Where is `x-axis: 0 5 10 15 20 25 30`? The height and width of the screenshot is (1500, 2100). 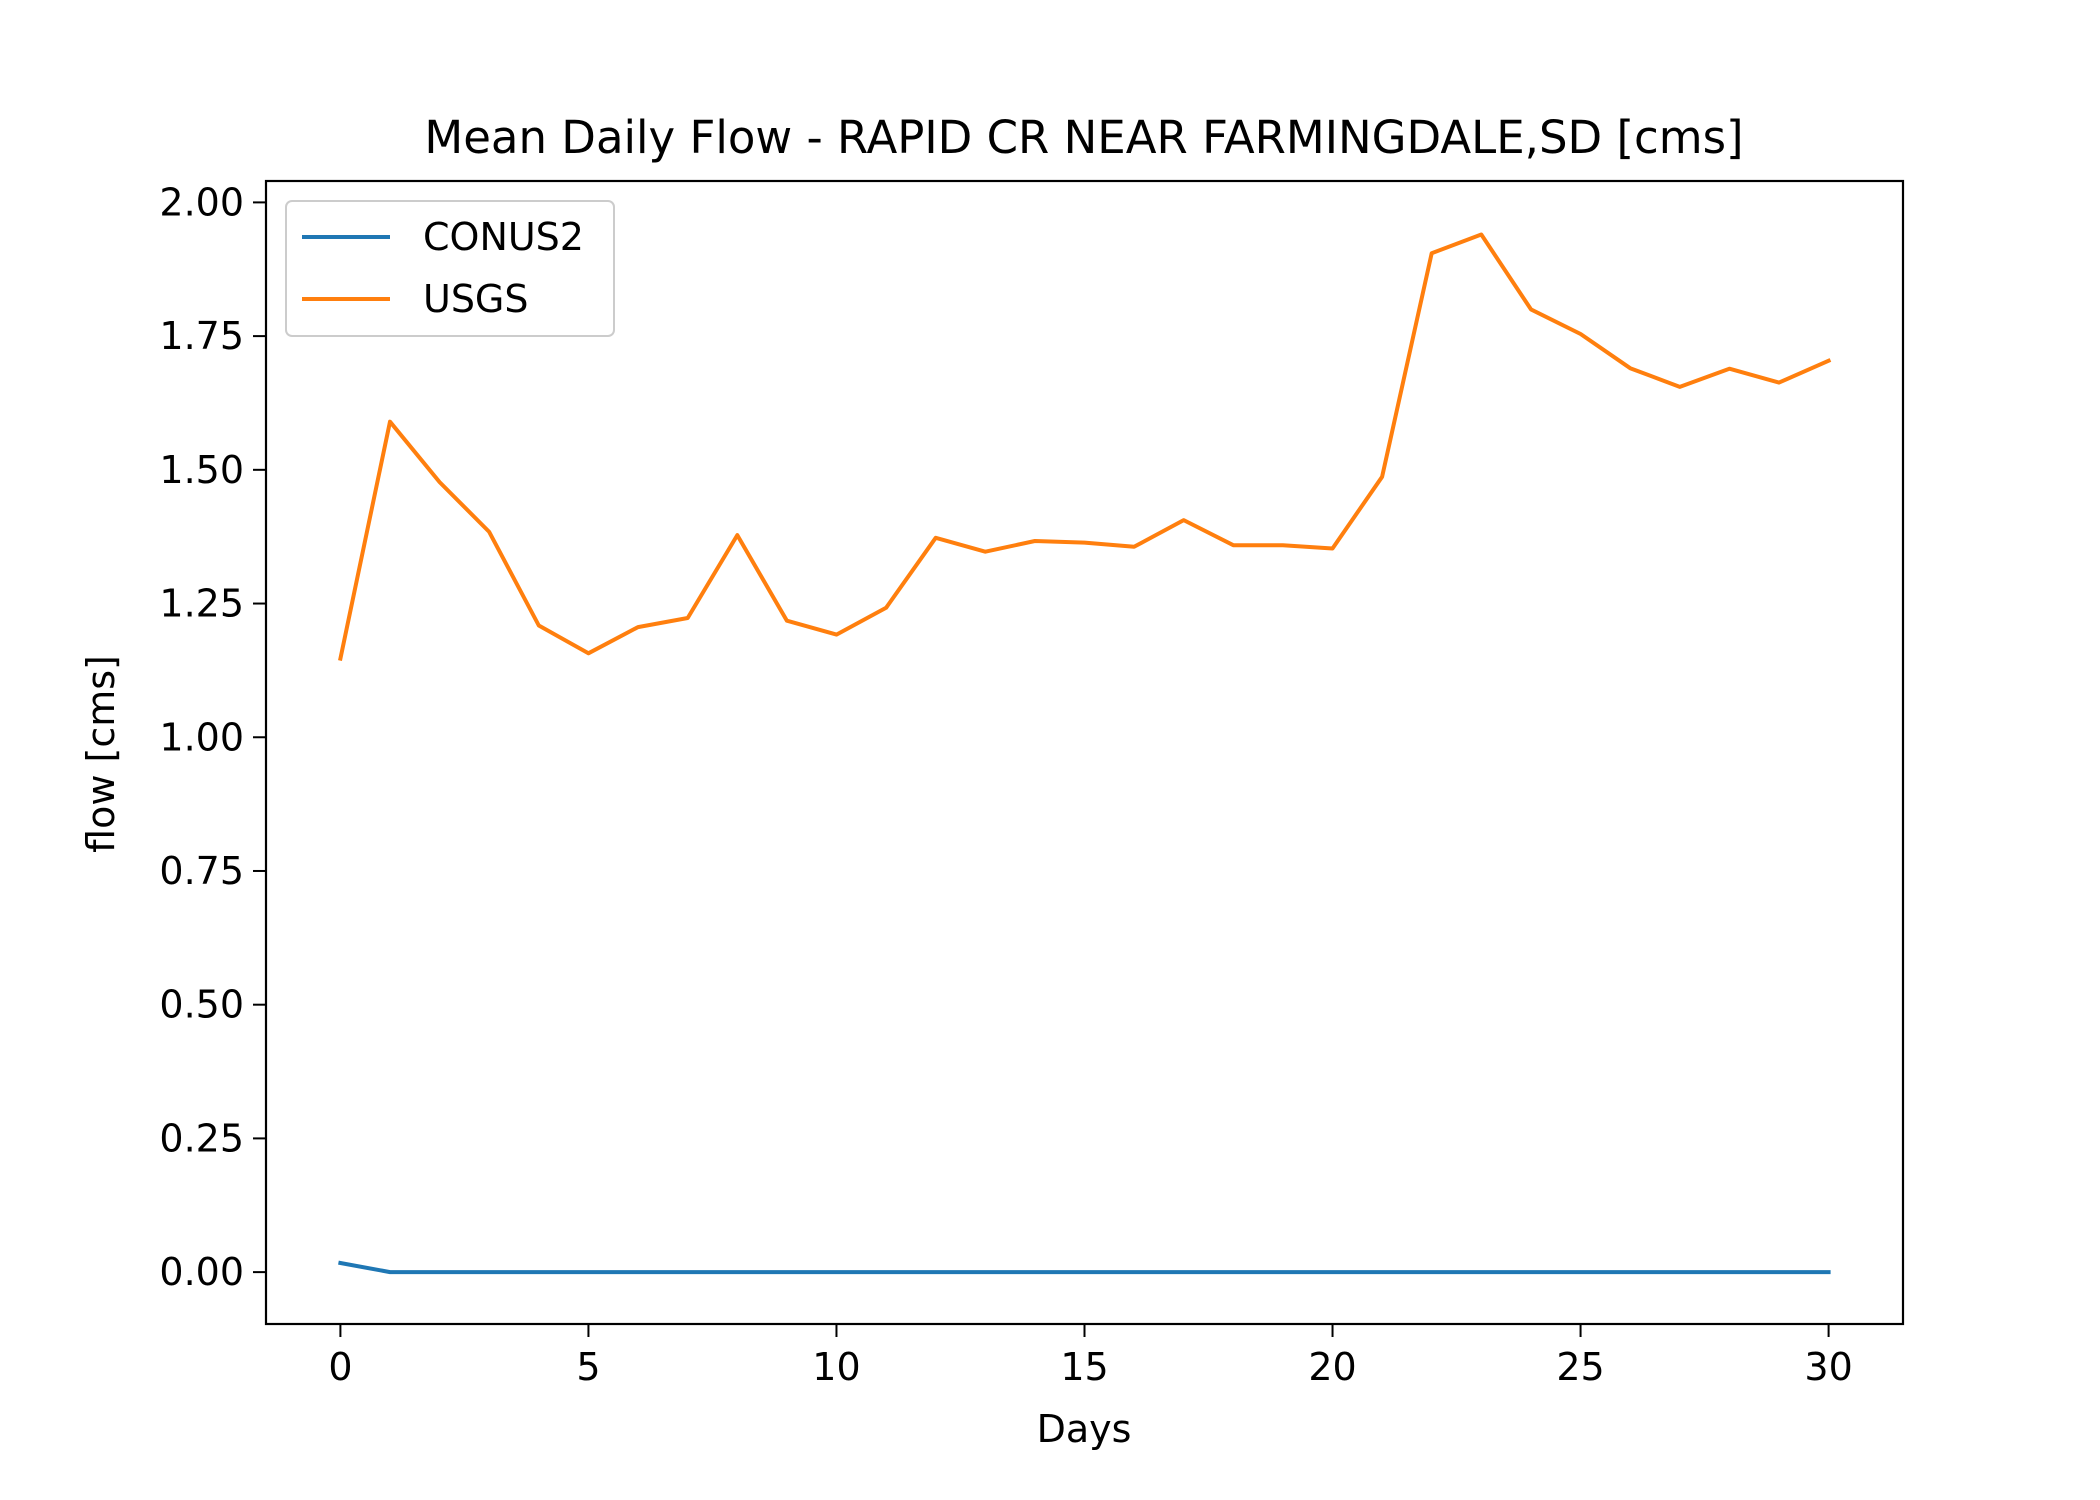
x-axis: 0 5 10 15 20 25 30 is located at coordinates (1090, 1356).